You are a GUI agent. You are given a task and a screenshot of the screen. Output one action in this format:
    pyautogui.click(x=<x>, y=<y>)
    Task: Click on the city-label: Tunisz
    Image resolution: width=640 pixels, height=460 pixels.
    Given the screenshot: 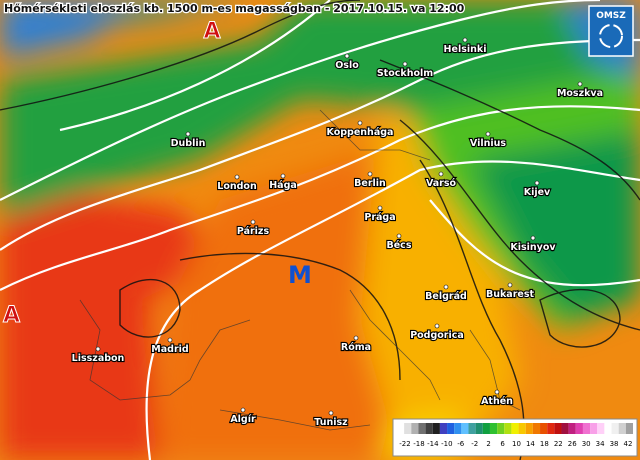 What is the action you would take?
    pyautogui.click(x=331, y=422)
    